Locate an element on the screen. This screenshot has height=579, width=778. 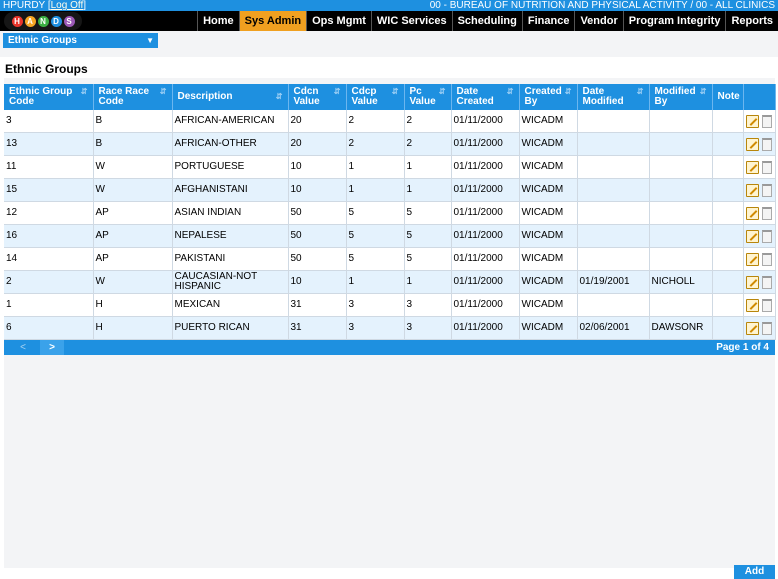
table-row: 16 AP NEPALESE 50 5 5 01/11/2000 WICADM is located at coordinates (390, 236).